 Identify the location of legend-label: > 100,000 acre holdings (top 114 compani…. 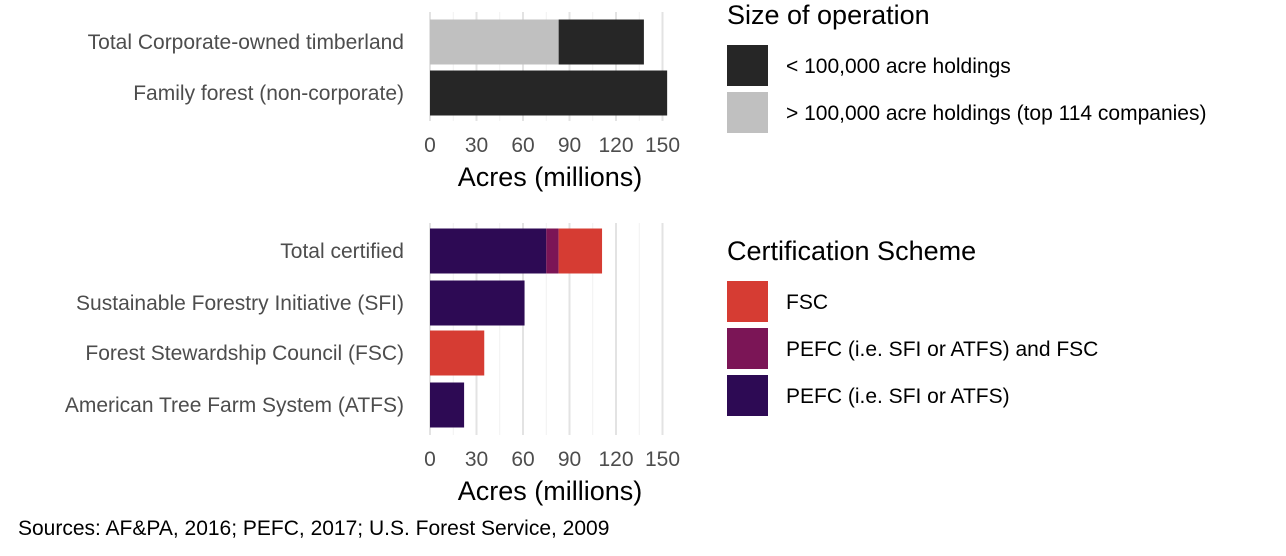
(996, 113).